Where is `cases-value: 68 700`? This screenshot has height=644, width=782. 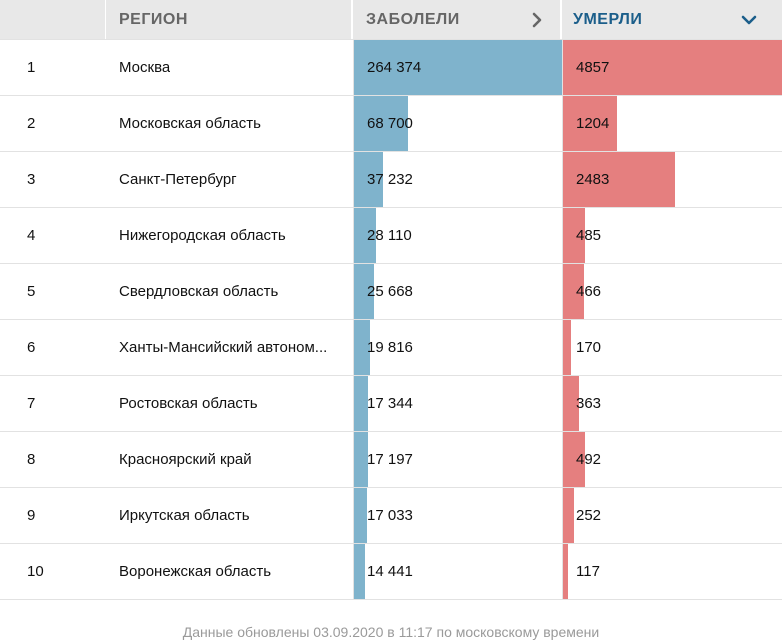 cases-value: 68 700 is located at coordinates (390, 123).